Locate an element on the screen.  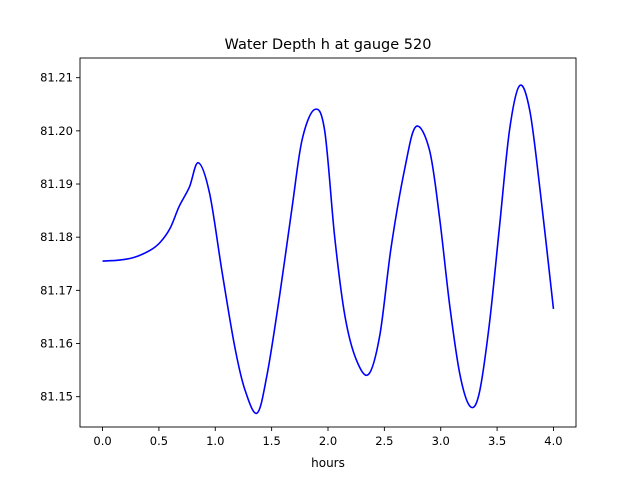
x-tick-label: 3.5 is located at coordinates (497, 441).